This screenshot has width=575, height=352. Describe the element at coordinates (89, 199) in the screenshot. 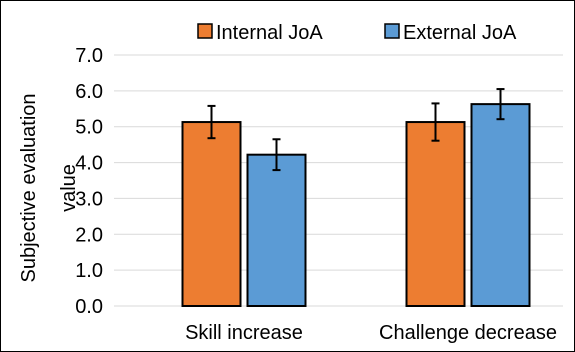

I see `y-tick-label: 3.0` at that location.